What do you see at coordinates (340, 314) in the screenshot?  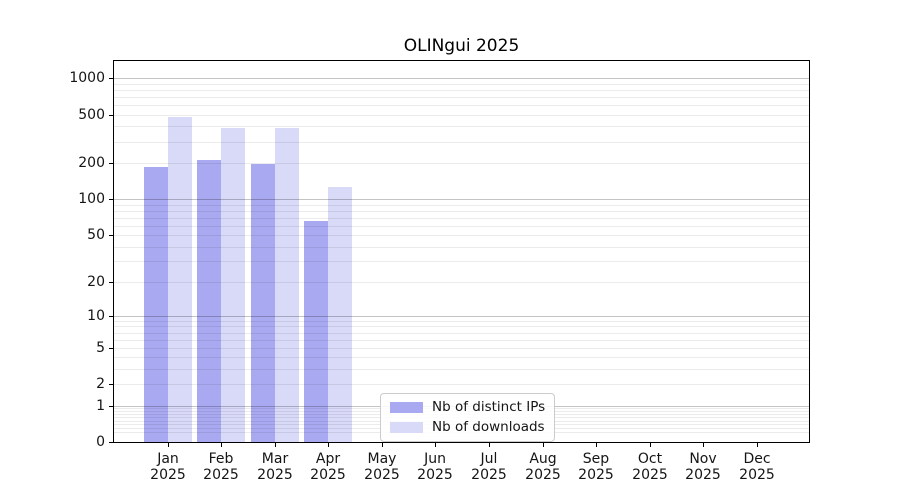 I see `bar-downloads-apr` at bounding box center [340, 314].